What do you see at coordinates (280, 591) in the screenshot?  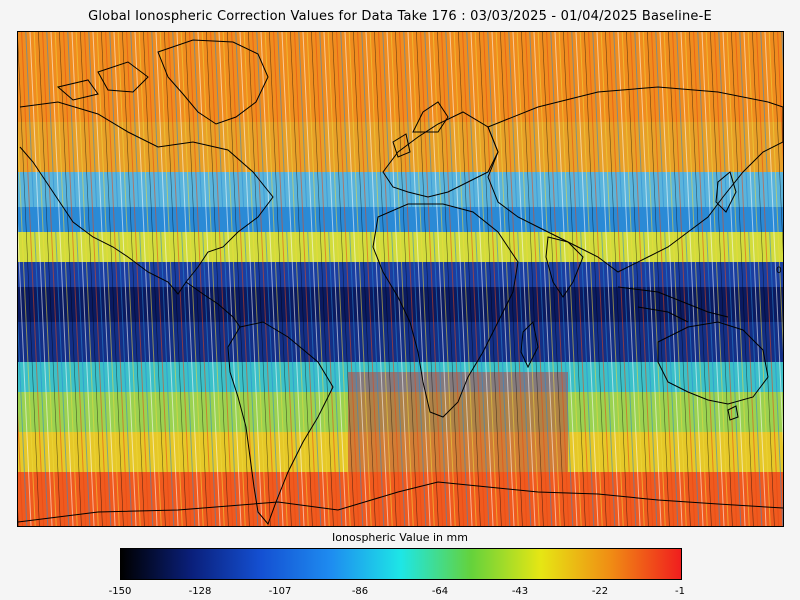 I see `colorbar-tick-label: -107` at bounding box center [280, 591].